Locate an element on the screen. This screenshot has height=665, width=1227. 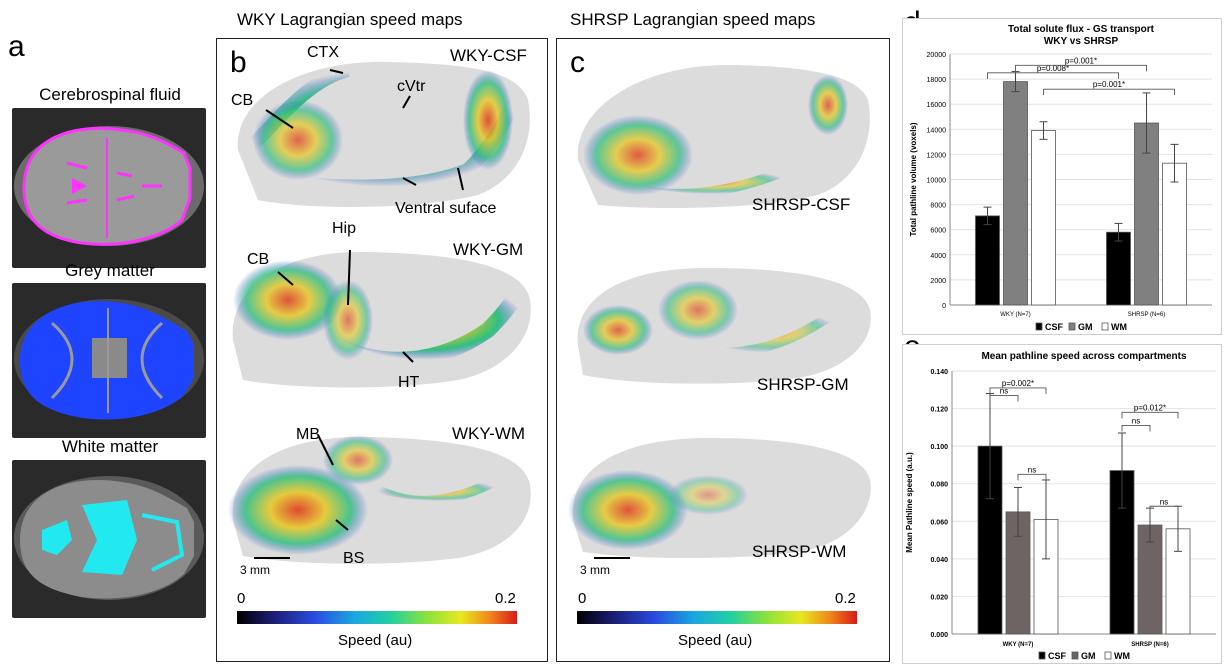
csf-mask-svg is located at coordinates (109, 186).